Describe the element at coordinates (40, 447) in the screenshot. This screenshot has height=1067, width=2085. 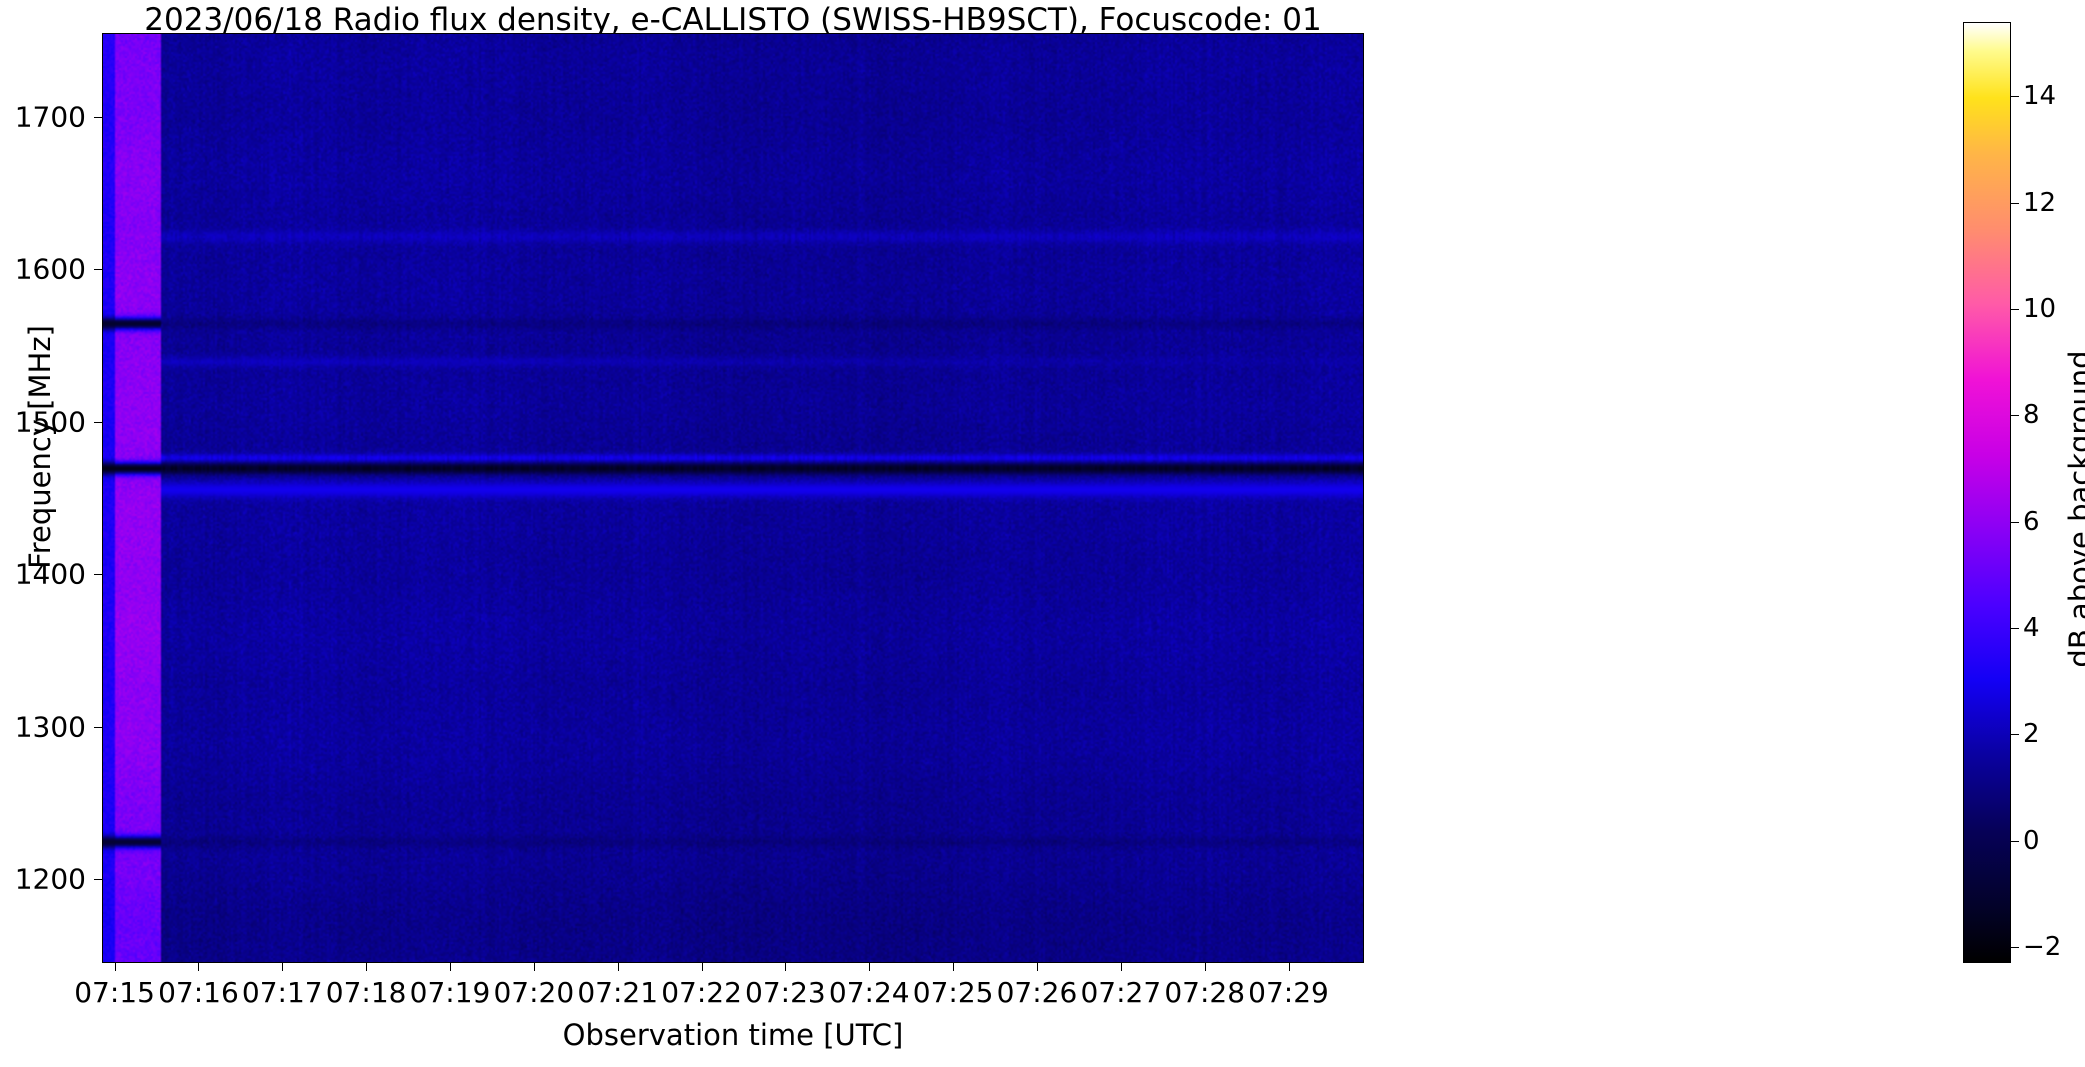
I see `y-axis-label: Frequency [MHz]` at that location.